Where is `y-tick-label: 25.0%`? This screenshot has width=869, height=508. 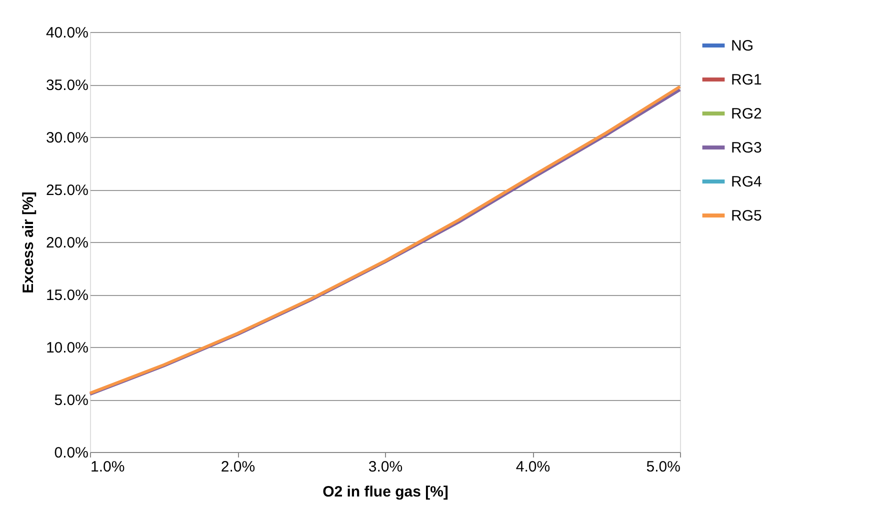
y-tick-label: 25.0% is located at coordinates (67, 190).